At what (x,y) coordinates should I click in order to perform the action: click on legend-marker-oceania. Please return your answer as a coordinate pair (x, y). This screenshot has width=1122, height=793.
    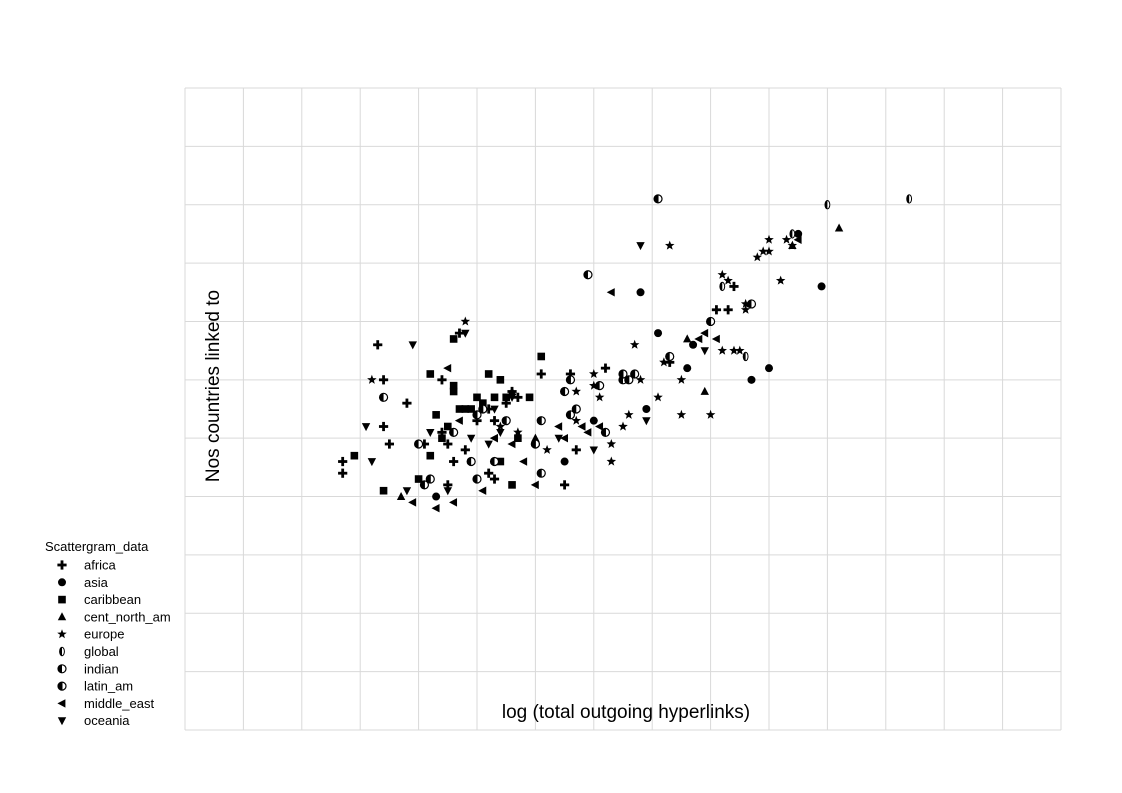
    Looking at the image, I should click on (62, 721).